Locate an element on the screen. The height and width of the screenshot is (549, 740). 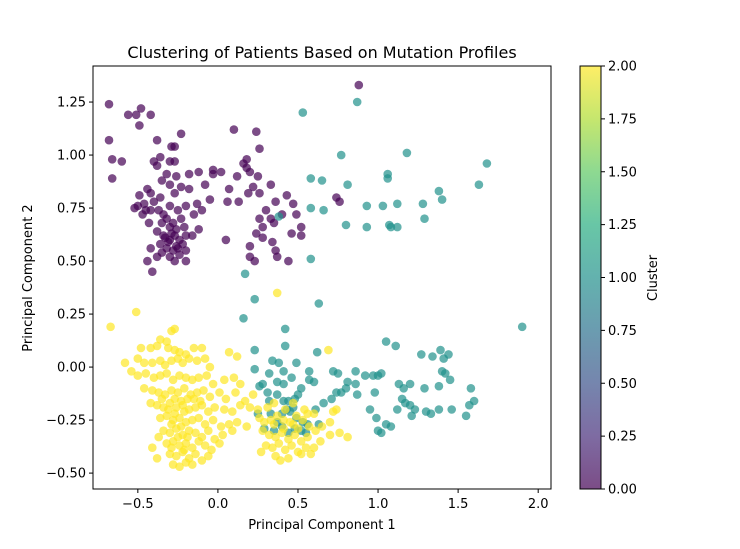
x-axis-label: Principal Component 1 is located at coordinates (321, 525).